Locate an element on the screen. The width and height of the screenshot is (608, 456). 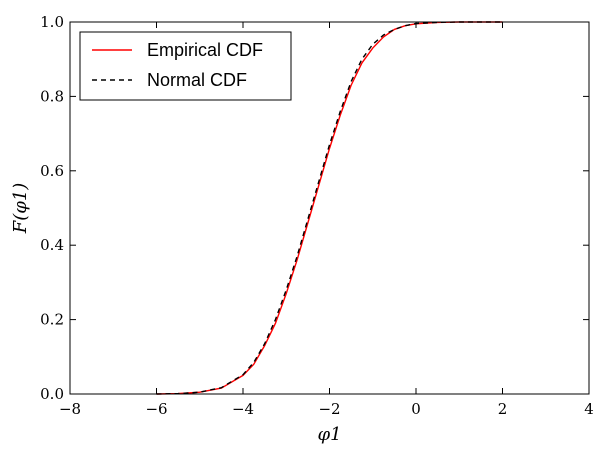
y-tick-label: 0.6 is located at coordinates (52, 171).